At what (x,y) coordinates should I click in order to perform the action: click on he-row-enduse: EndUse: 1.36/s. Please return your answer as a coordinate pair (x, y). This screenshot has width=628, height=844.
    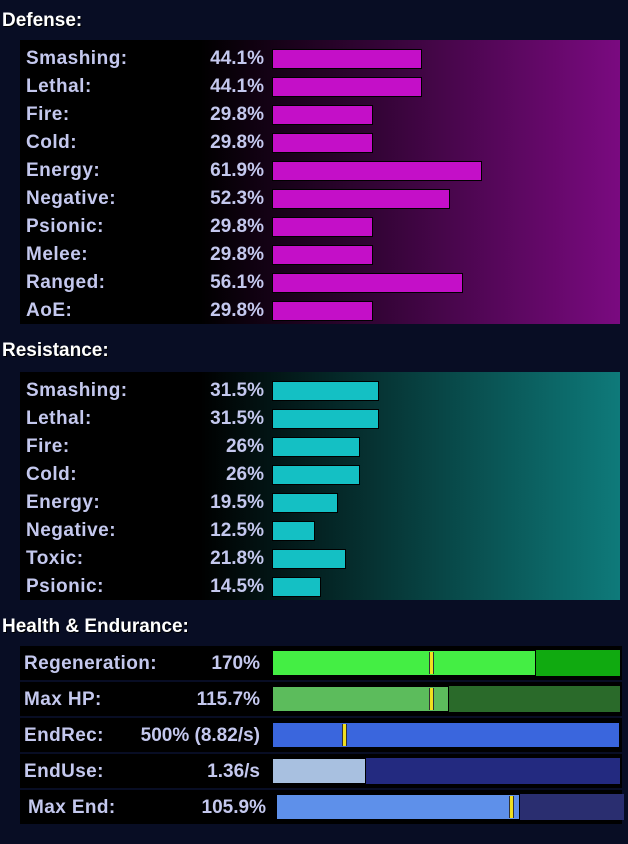
    Looking at the image, I should click on (321, 771).